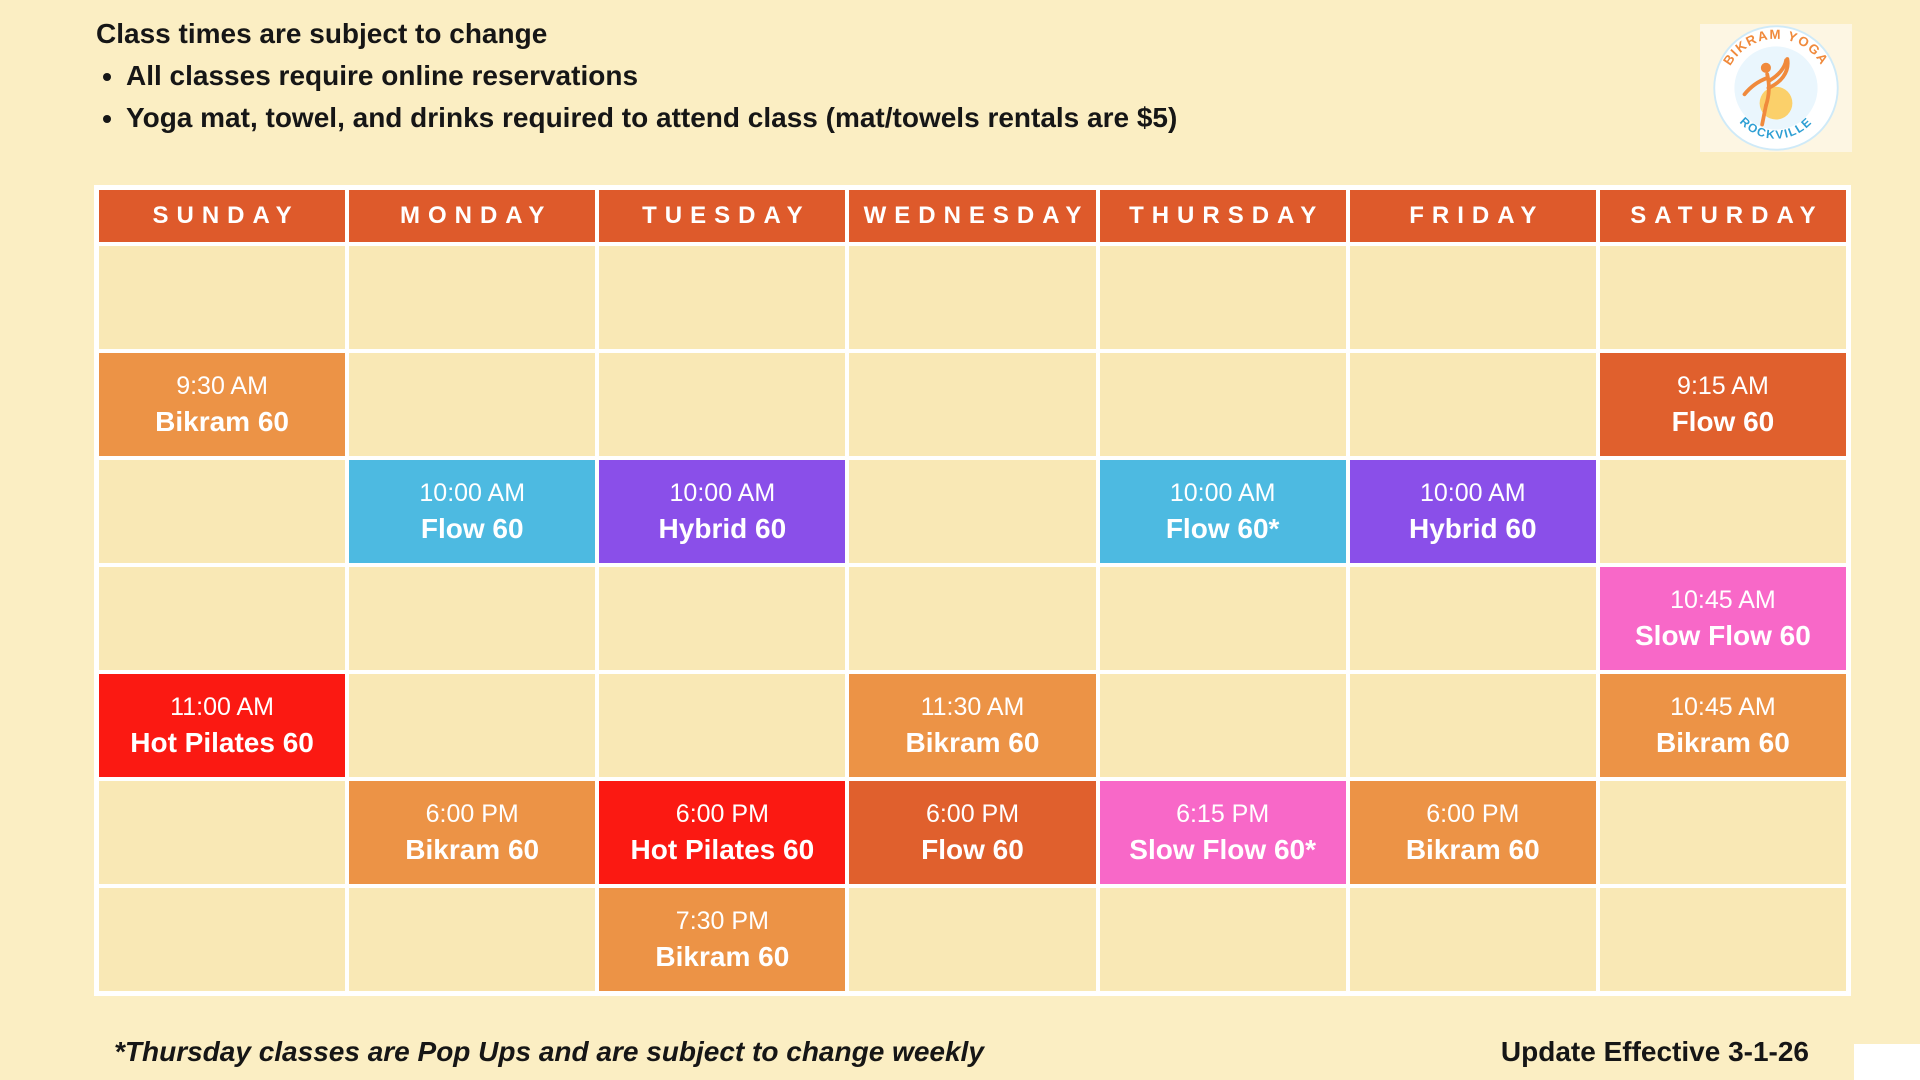  I want to click on day-header-sunday: SUNDAY, so click(222, 216).